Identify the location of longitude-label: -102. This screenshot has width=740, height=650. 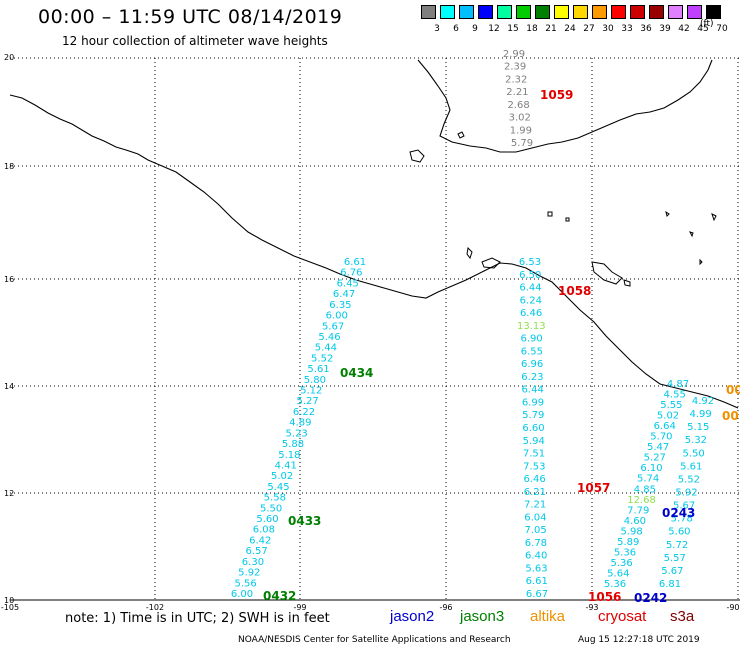
(155, 607).